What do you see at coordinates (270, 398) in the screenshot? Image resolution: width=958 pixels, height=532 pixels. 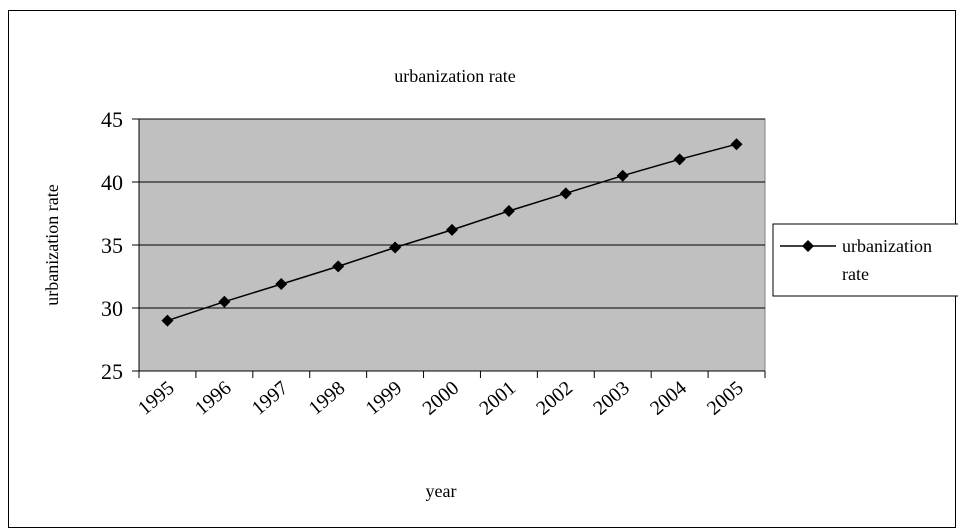 I see `x-tick-label: 1997` at bounding box center [270, 398].